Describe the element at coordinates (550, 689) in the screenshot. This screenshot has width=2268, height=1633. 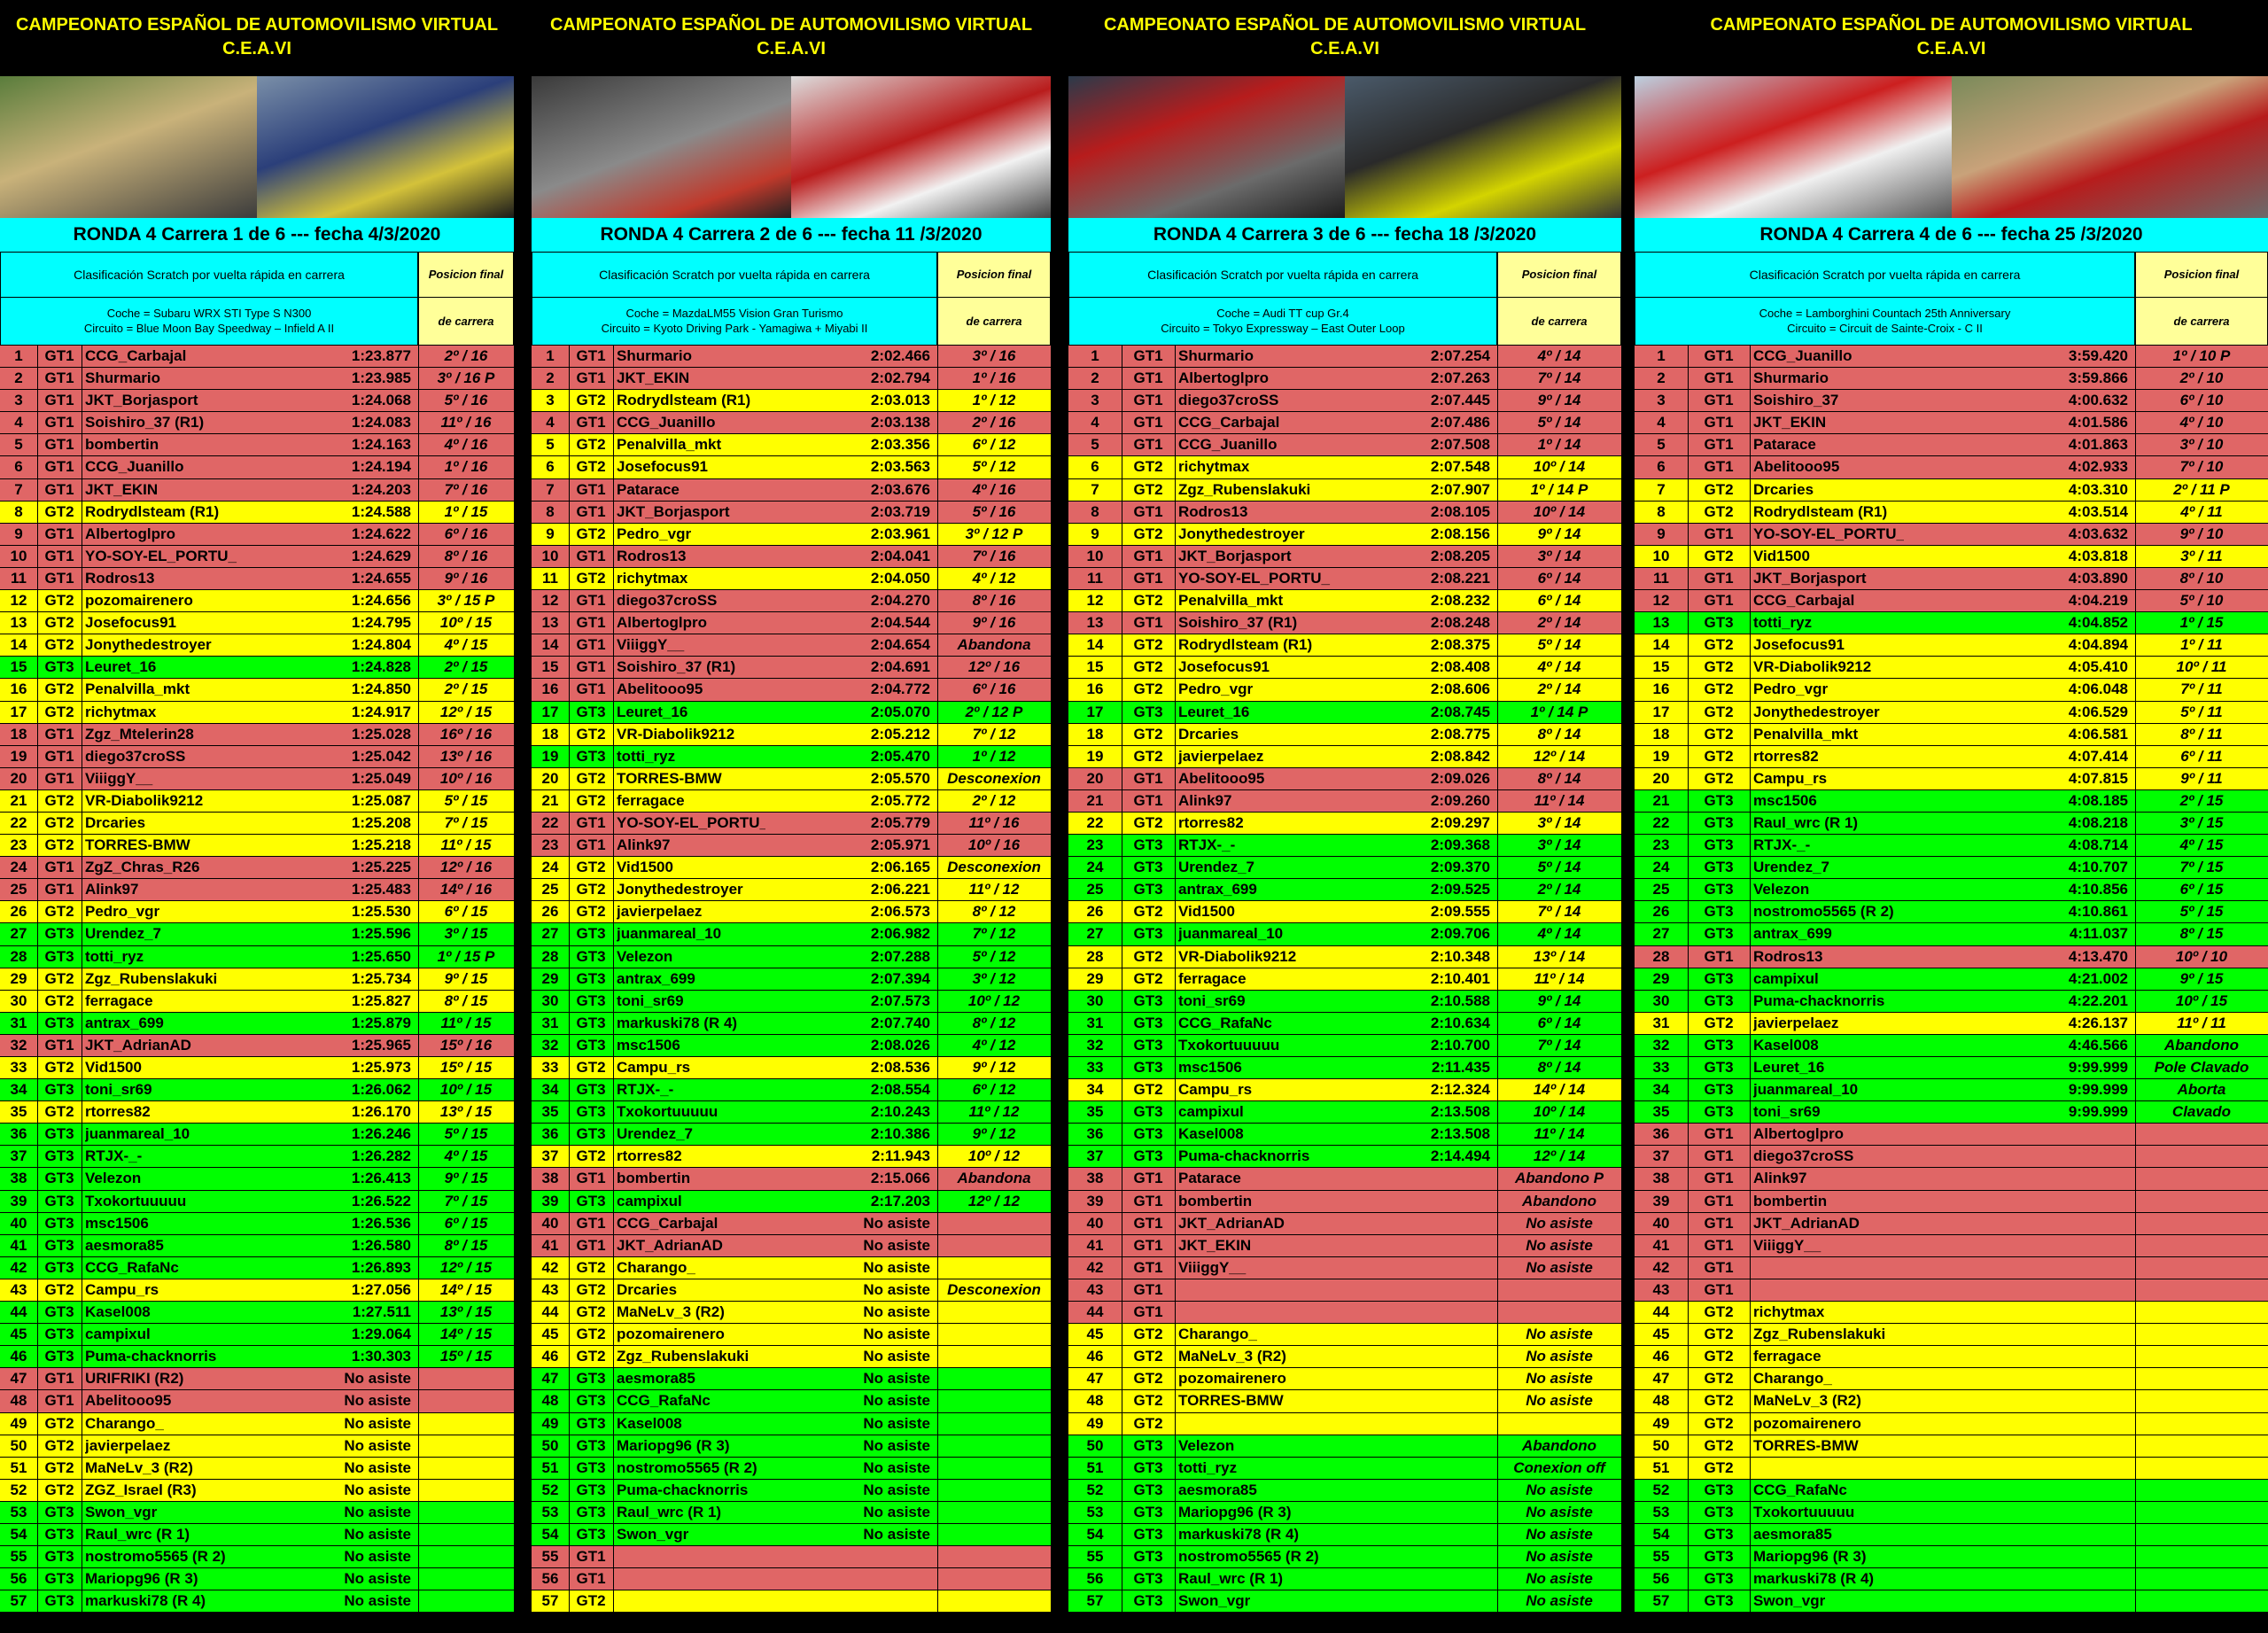
I see `row-position: 16` at that location.